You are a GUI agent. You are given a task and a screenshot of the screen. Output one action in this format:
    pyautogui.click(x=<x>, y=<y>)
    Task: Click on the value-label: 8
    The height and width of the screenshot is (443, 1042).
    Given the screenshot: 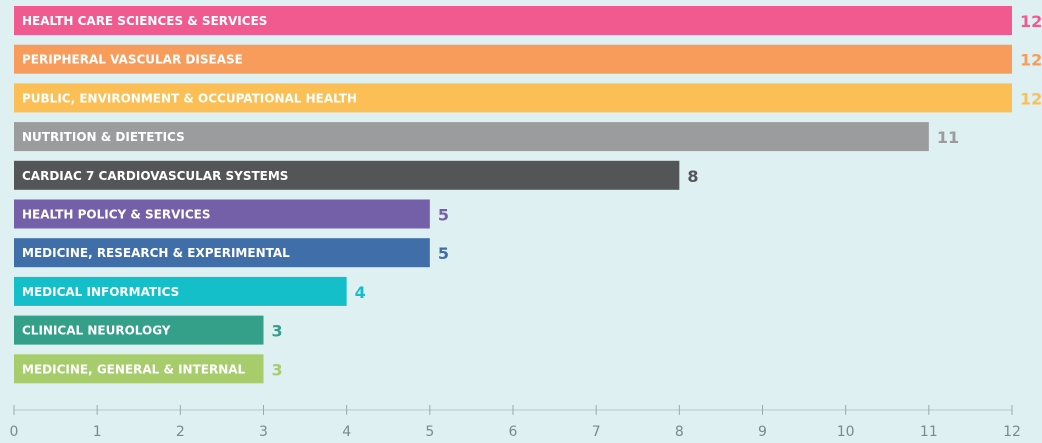 What is the action you would take?
    pyautogui.click(x=692, y=176)
    